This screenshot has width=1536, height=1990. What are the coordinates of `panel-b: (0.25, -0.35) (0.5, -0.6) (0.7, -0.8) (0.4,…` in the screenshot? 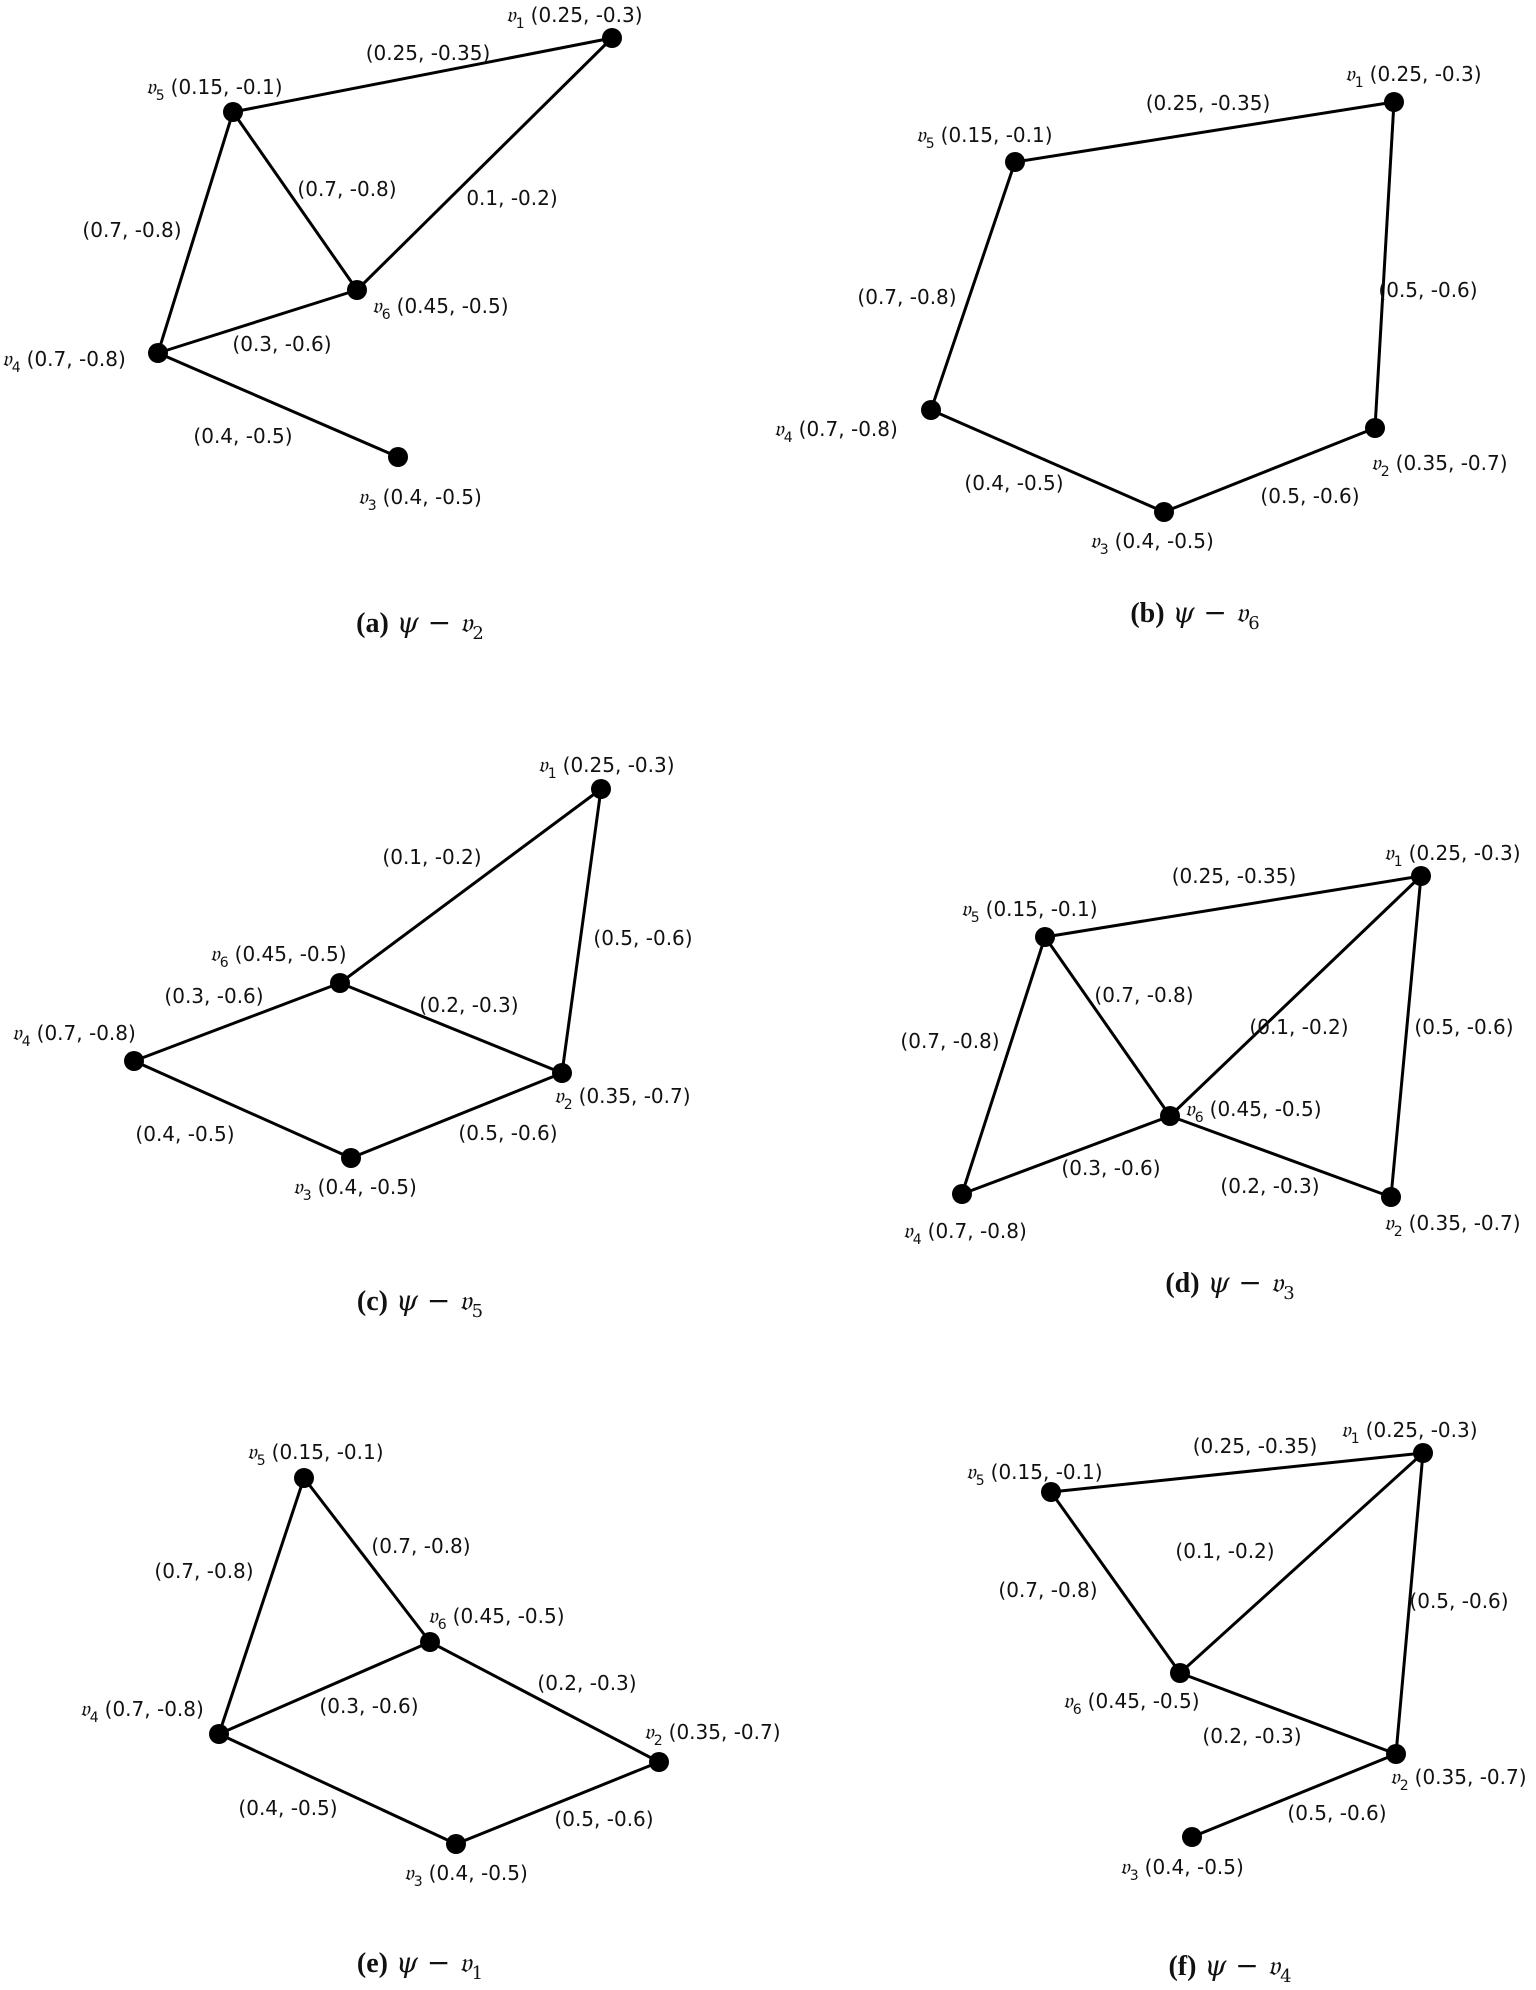 It's located at (1141, 348).